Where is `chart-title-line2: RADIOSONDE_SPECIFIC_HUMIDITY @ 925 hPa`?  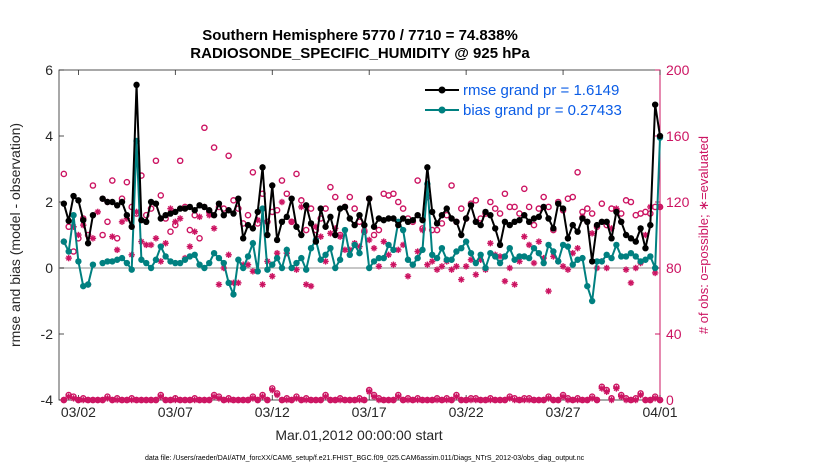
chart-title-line2: RADIOSONDE_SPECIFIC_HUMIDITY @ 925 hPa is located at coordinates (360, 53).